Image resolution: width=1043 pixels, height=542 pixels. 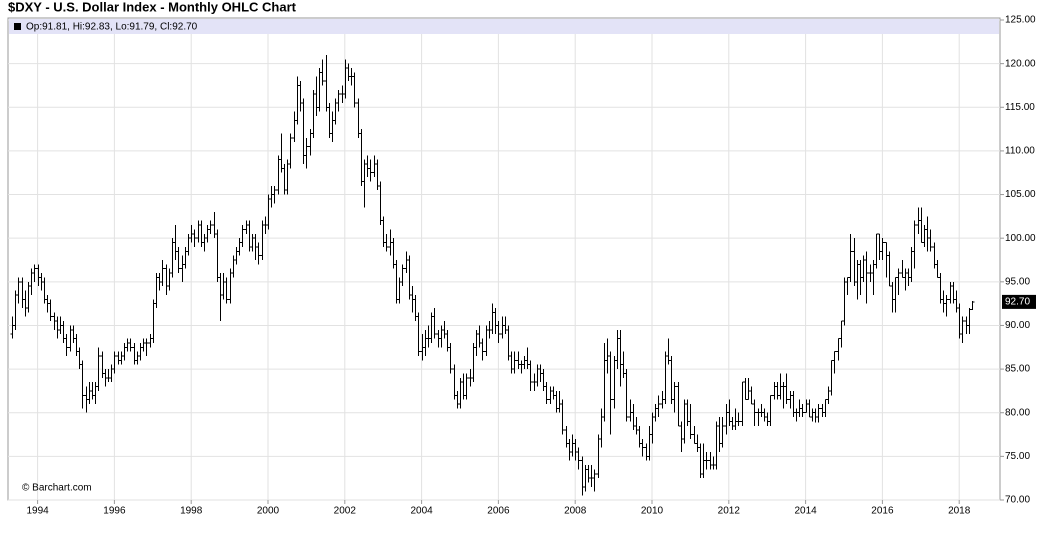 I want to click on x-tick-label: 2016, so click(x=882, y=511).